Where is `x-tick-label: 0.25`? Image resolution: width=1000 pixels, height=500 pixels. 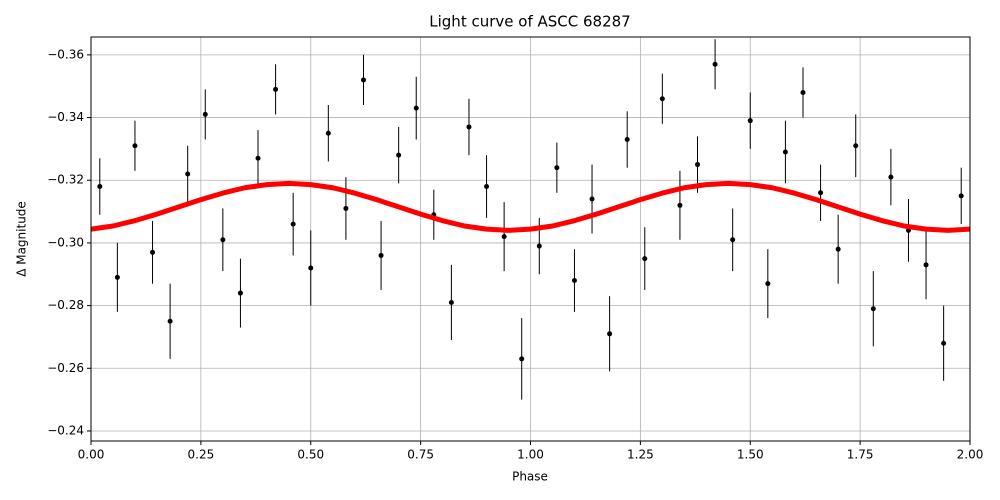 x-tick-label: 0.25 is located at coordinates (201, 455).